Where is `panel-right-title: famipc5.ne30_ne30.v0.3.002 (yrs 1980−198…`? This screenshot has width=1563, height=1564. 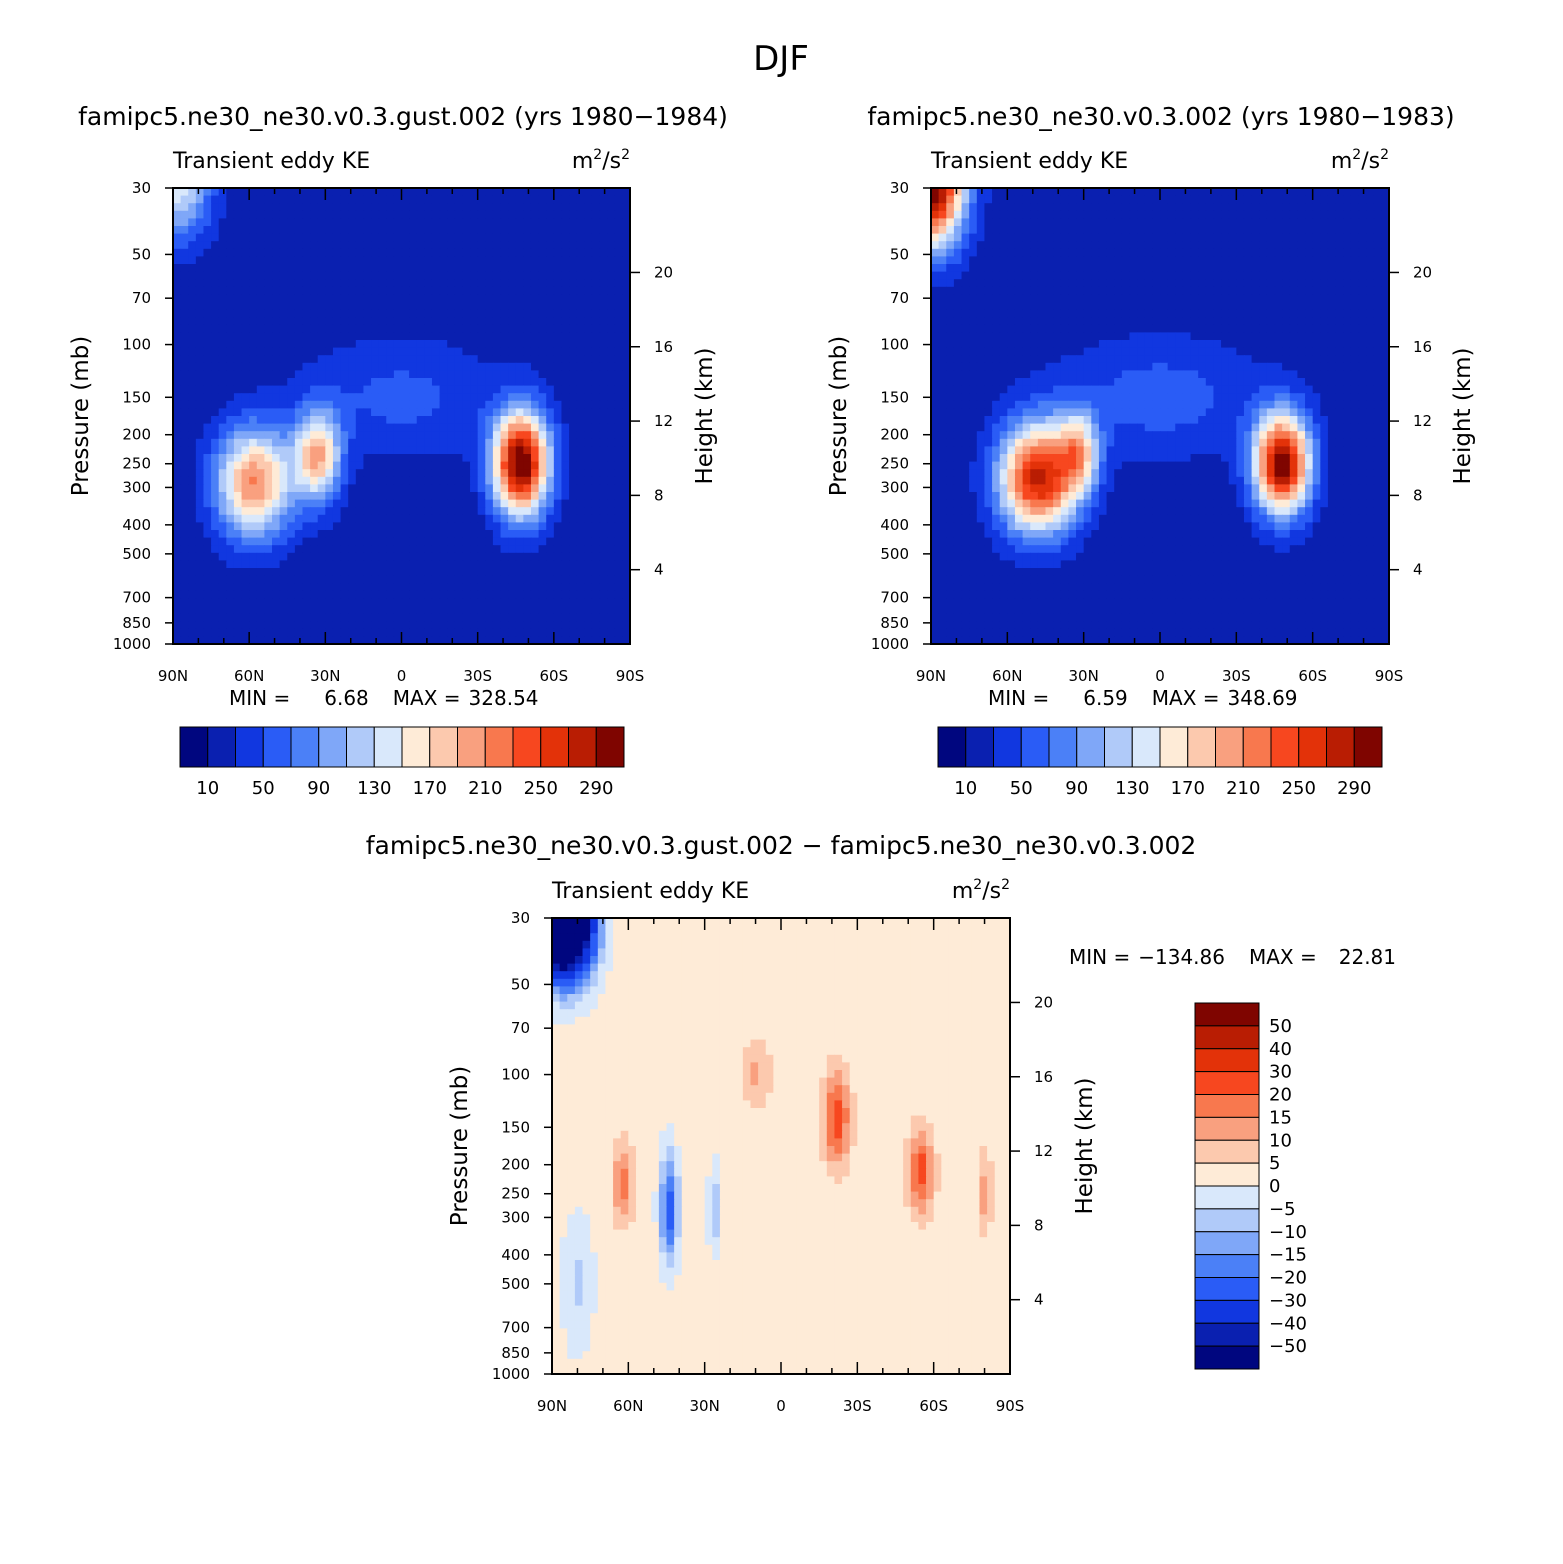 panel-right-title: famipc5.ne30_ne30.v0.3.002 (yrs 1980−198… is located at coordinates (1160, 116).